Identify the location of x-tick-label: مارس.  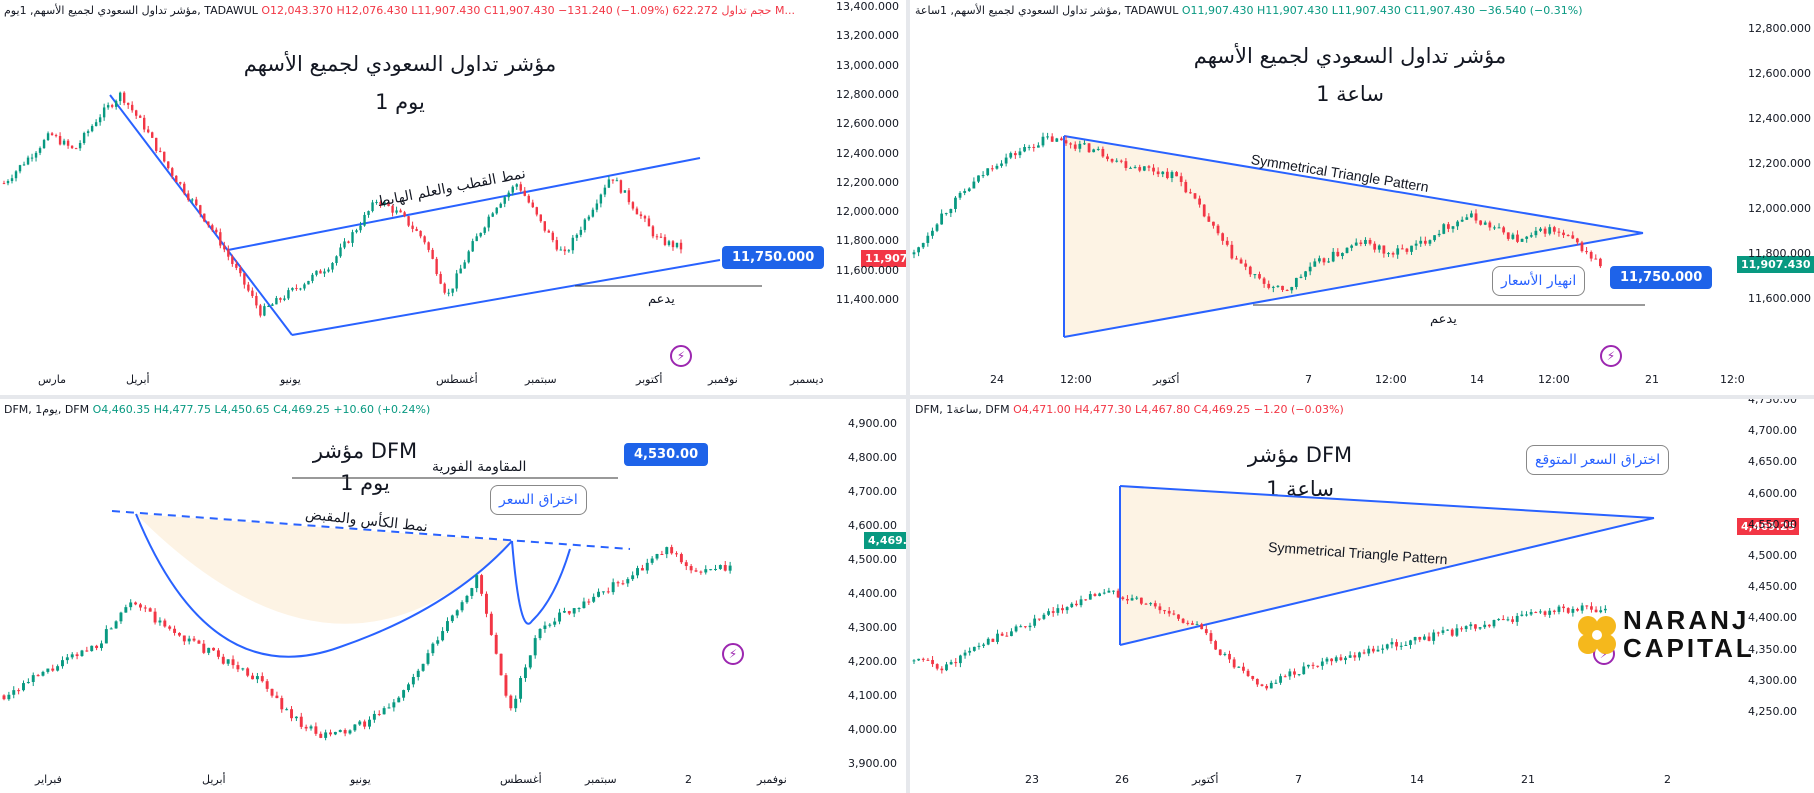
(52, 379).